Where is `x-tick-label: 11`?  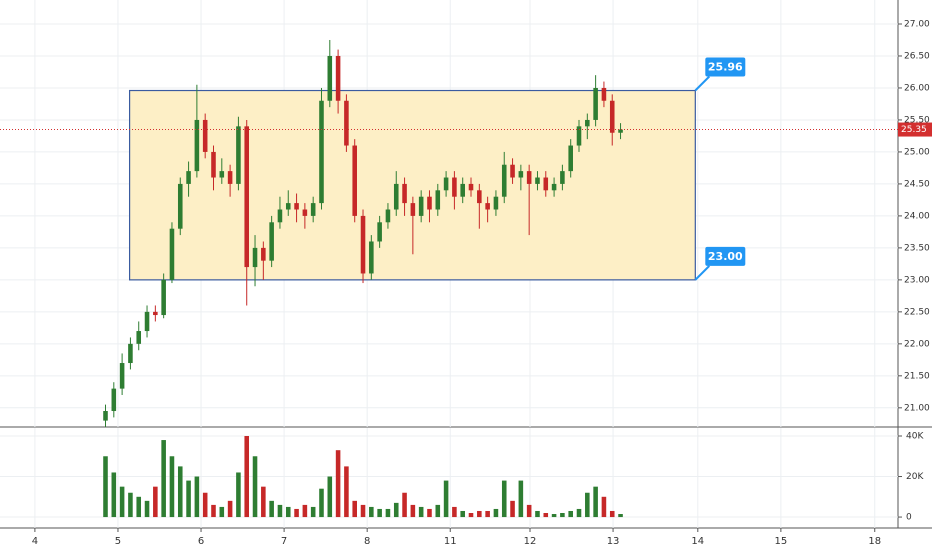
x-tick-label: 11 is located at coordinates (450, 541).